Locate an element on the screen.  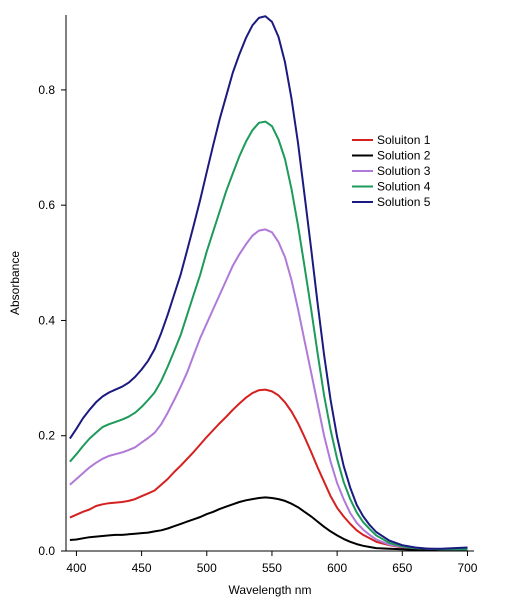
legend-label-1: Soluiton 1 is located at coordinates (404, 140).